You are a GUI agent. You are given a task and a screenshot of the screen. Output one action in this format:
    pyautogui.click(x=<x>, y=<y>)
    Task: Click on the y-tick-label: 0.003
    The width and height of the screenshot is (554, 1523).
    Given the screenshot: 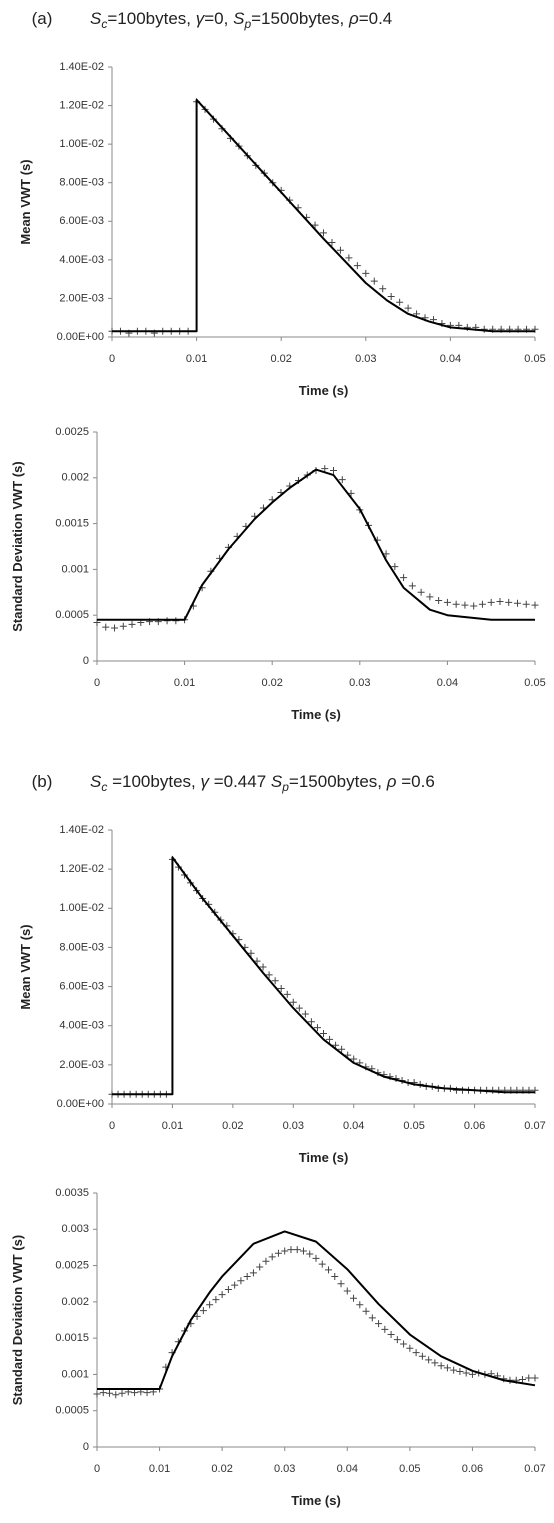 What is the action you would take?
    pyautogui.click(x=75, y=1229)
    